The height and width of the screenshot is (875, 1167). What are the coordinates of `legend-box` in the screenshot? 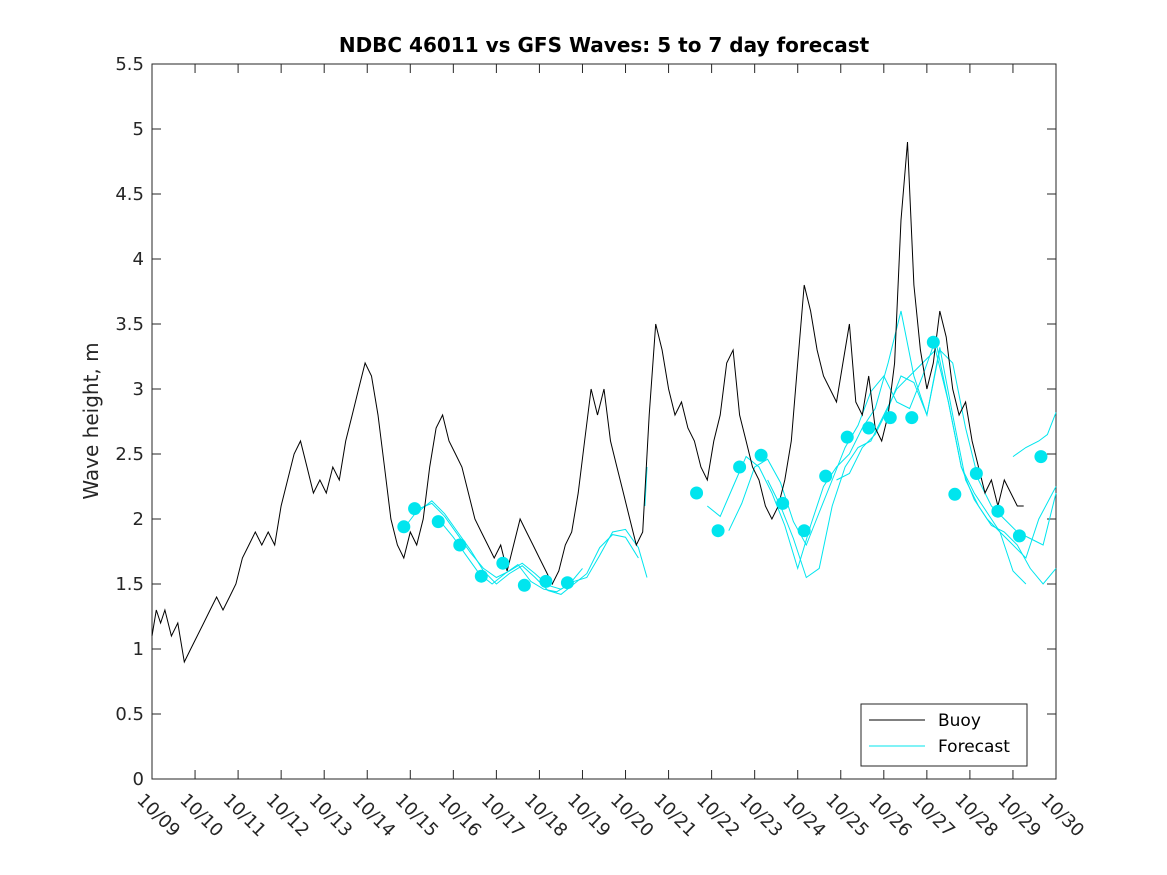 It's located at (944, 735).